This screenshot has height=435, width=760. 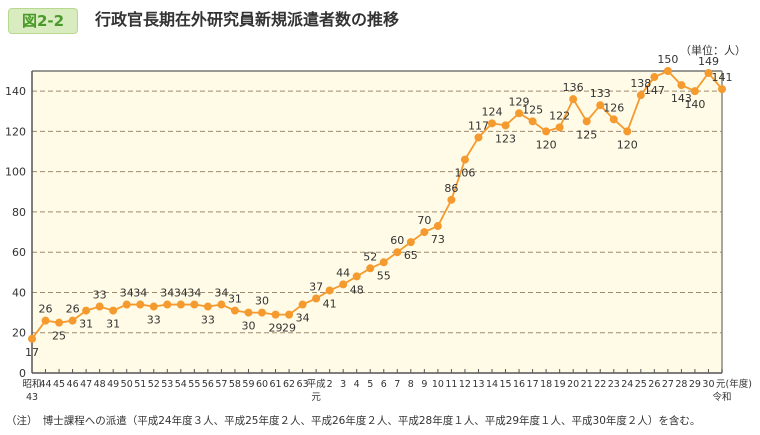 I want to click on data-label: 149, so click(x=708, y=61).